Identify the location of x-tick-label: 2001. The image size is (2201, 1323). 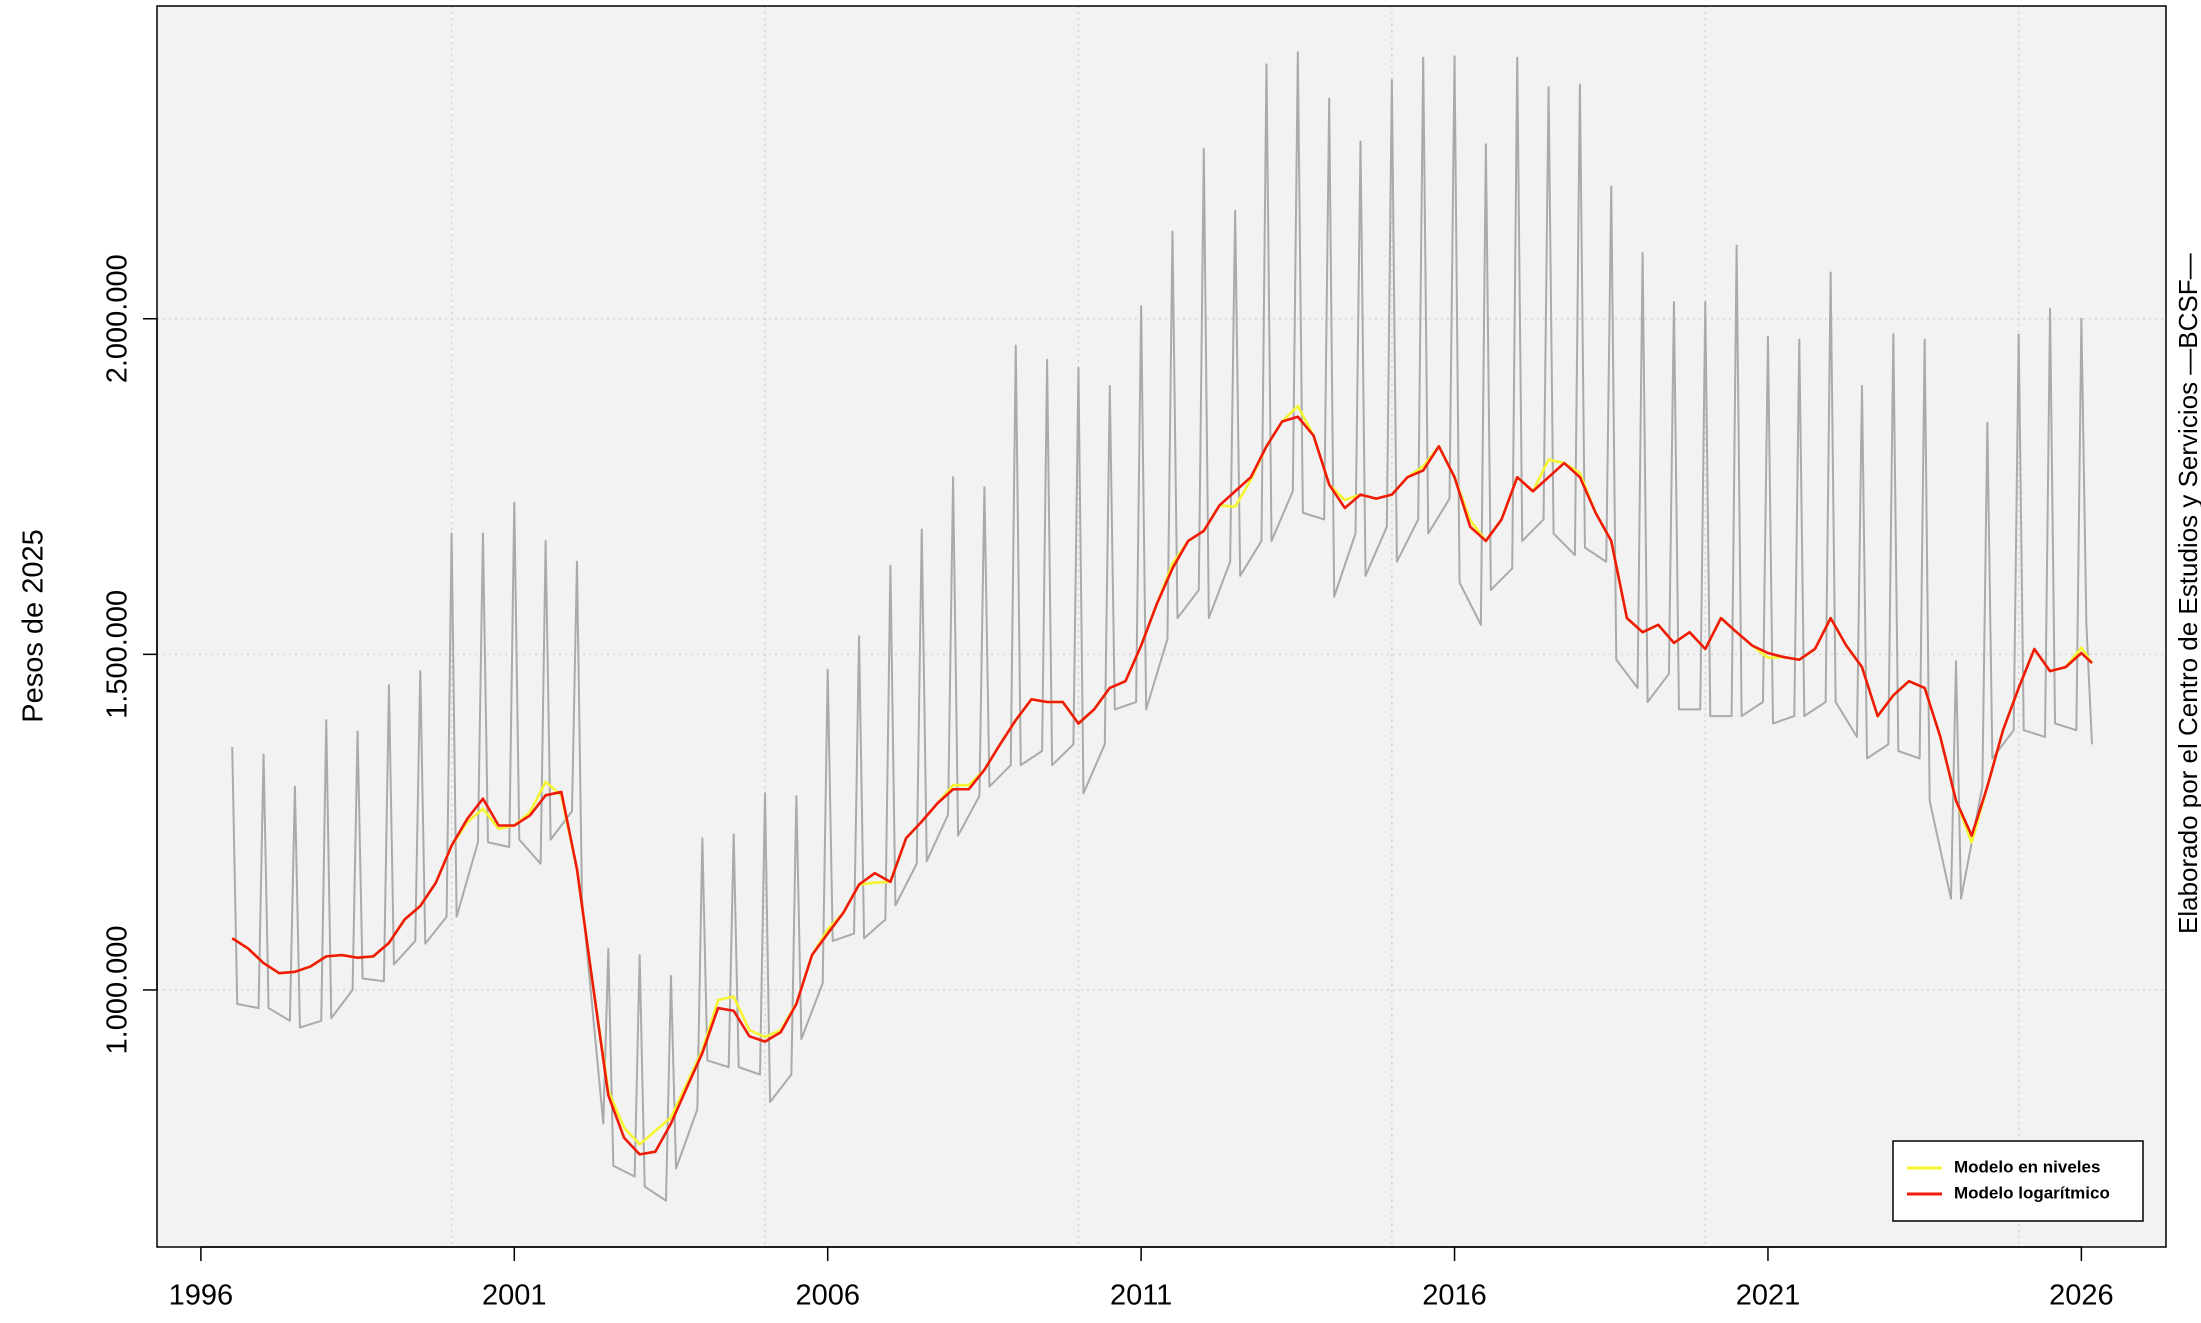
(514, 1296).